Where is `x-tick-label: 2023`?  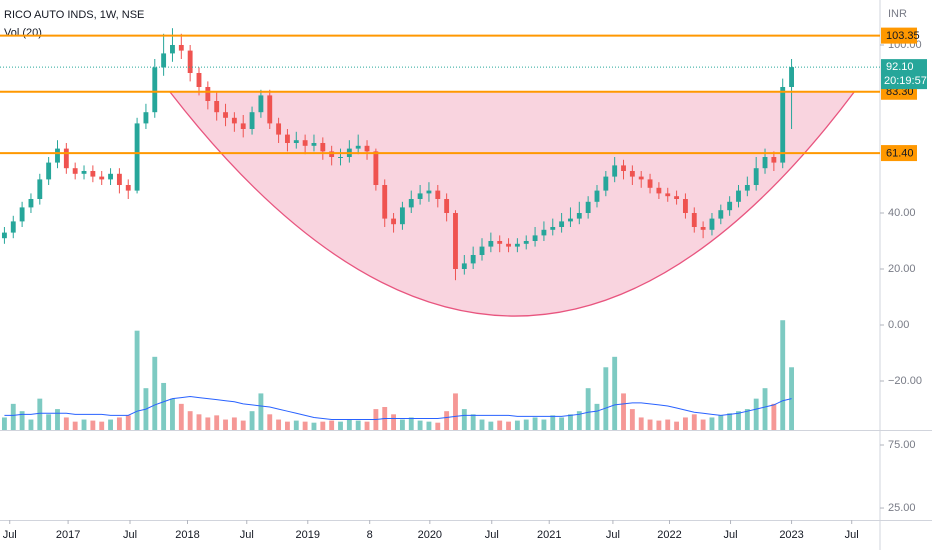
x-tick-label: 2023 is located at coordinates (791, 535).